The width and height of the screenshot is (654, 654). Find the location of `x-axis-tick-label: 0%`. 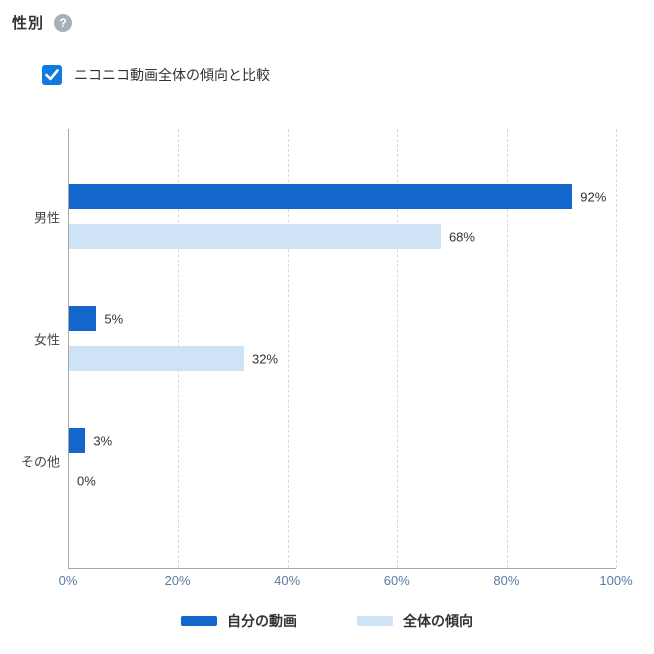

x-axis-tick-label: 0% is located at coordinates (68, 580).